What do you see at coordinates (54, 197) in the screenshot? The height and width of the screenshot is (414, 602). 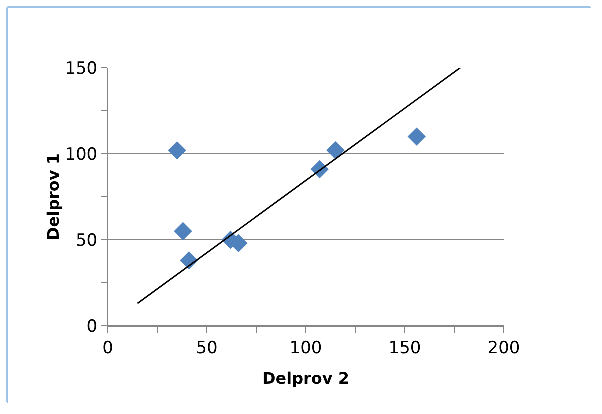 I see `y-axis-title: Delprov 1` at bounding box center [54, 197].